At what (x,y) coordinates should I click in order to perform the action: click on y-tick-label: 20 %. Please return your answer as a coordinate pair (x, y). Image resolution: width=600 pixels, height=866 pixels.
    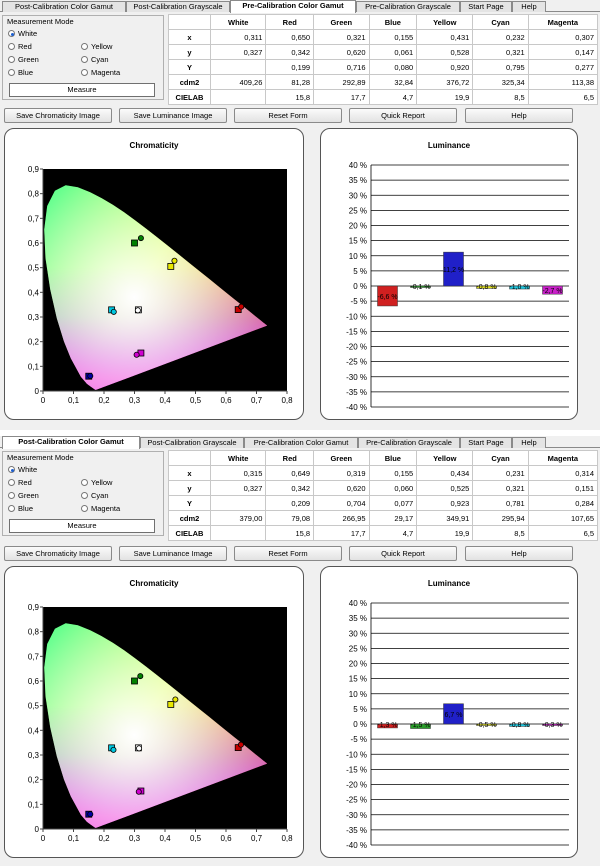
    Looking at the image, I should click on (358, 664).